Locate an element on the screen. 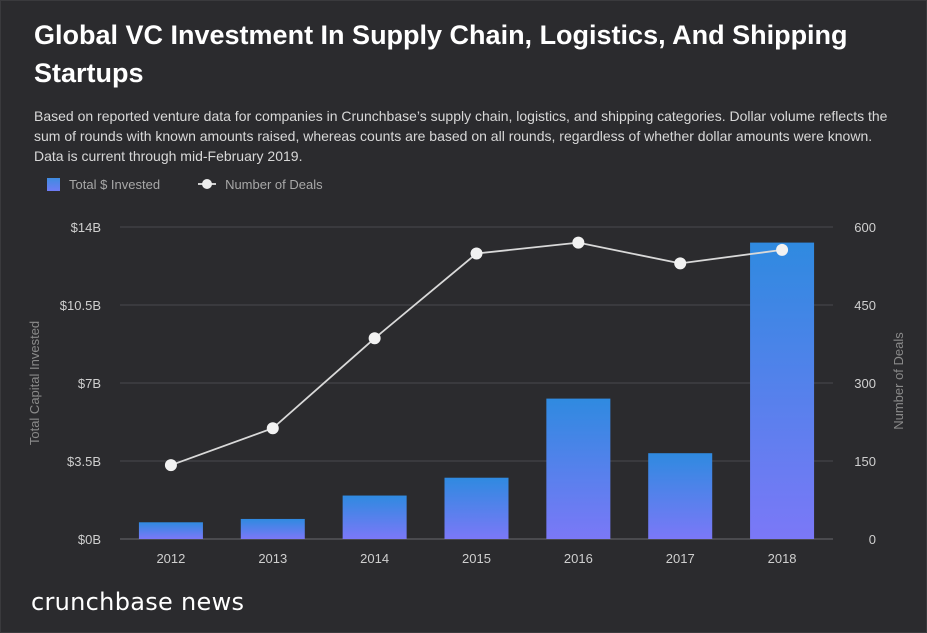 Image resolution: width=927 pixels, height=633 pixels. y-right-tick-label: 150 is located at coordinates (865, 461).